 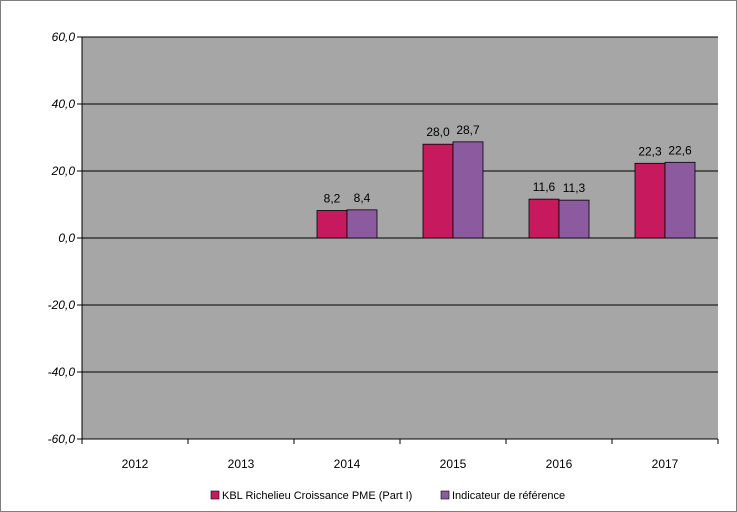 I want to click on y-tick-label: -60,0, so click(x=62, y=439).